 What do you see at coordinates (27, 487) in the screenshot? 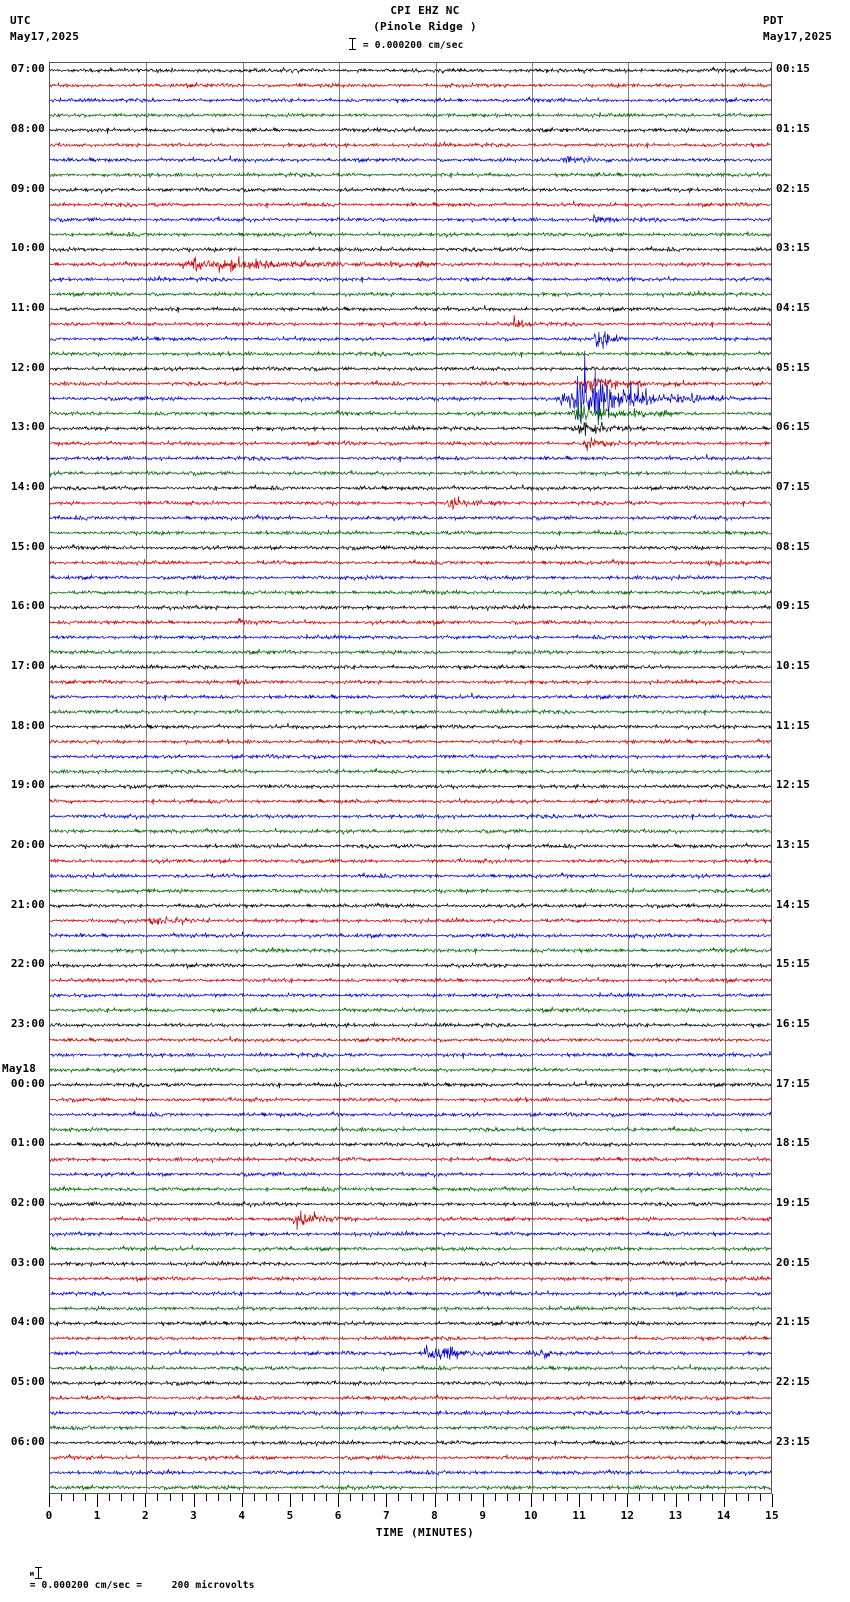
I see `row-label-utc-1400: 14:00` at bounding box center [27, 487].